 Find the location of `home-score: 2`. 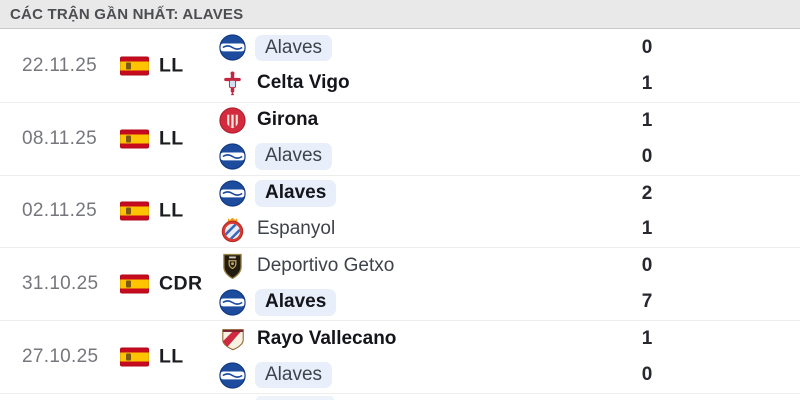

home-score: 2 is located at coordinates (647, 193).